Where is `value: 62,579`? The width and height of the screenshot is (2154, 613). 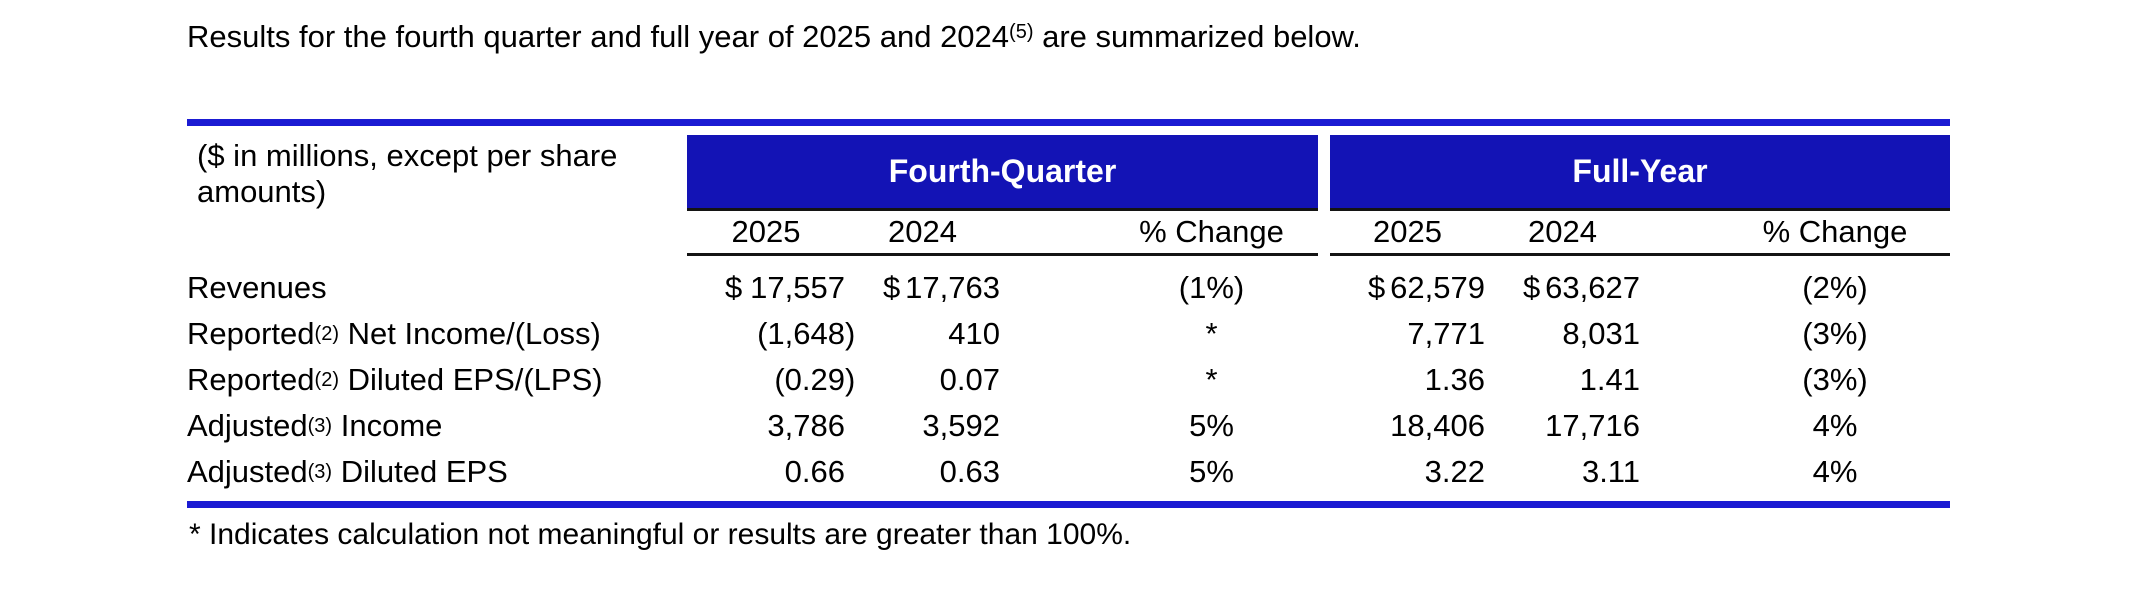 value: 62,579 is located at coordinates (1437, 287).